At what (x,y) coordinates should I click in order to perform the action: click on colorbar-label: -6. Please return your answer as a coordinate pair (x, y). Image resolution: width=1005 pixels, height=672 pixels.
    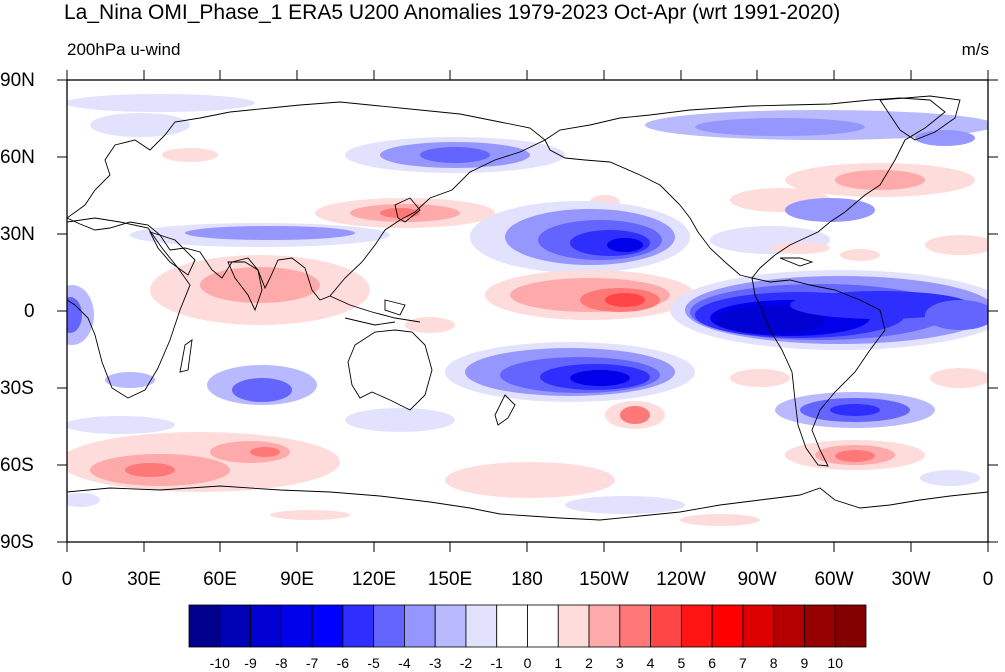
    Looking at the image, I should click on (343, 663).